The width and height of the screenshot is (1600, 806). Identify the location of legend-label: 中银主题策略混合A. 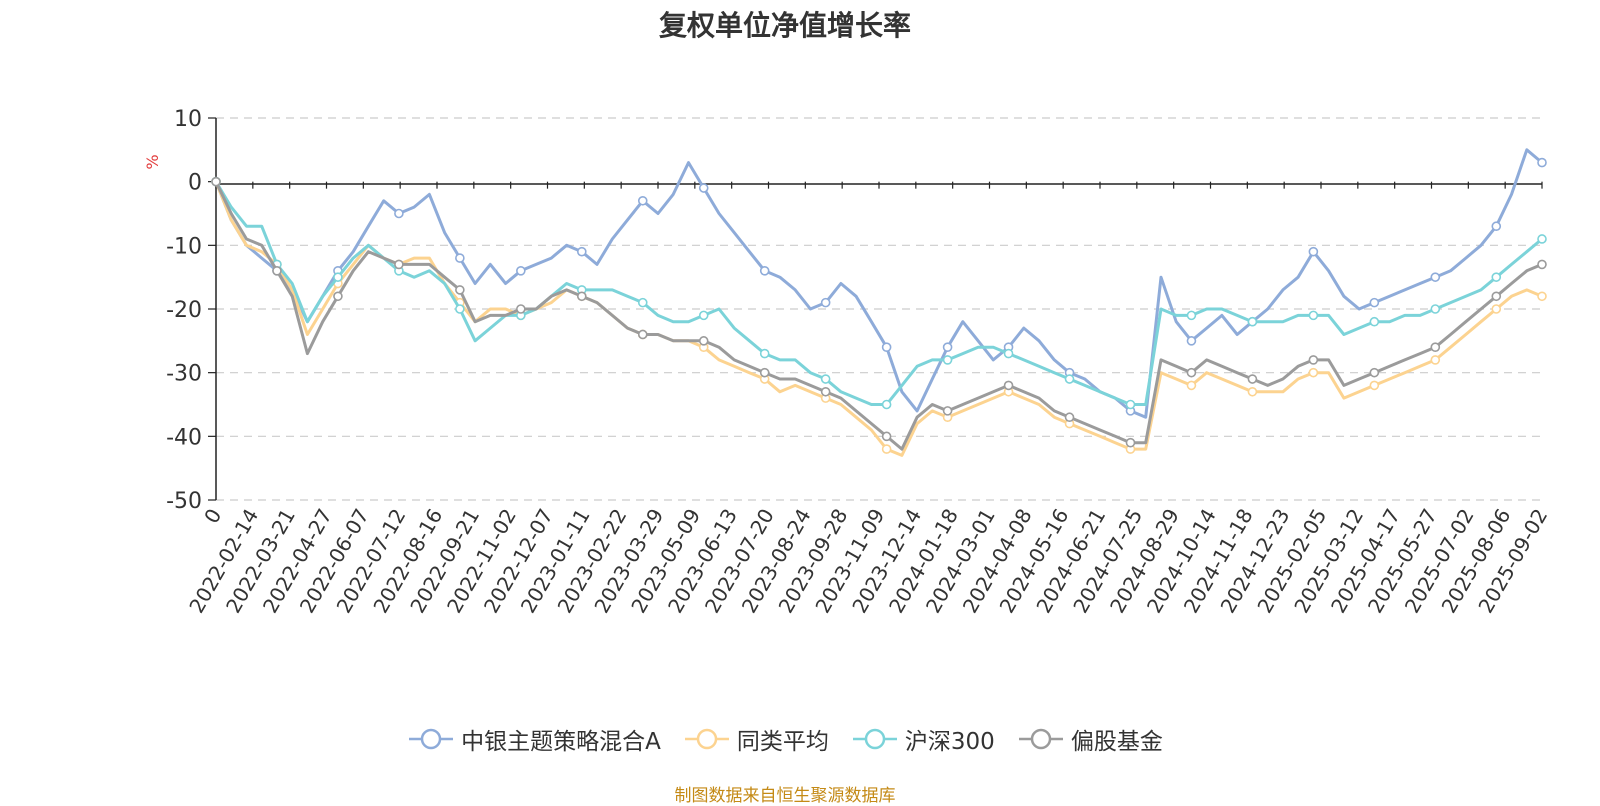
(561, 742).